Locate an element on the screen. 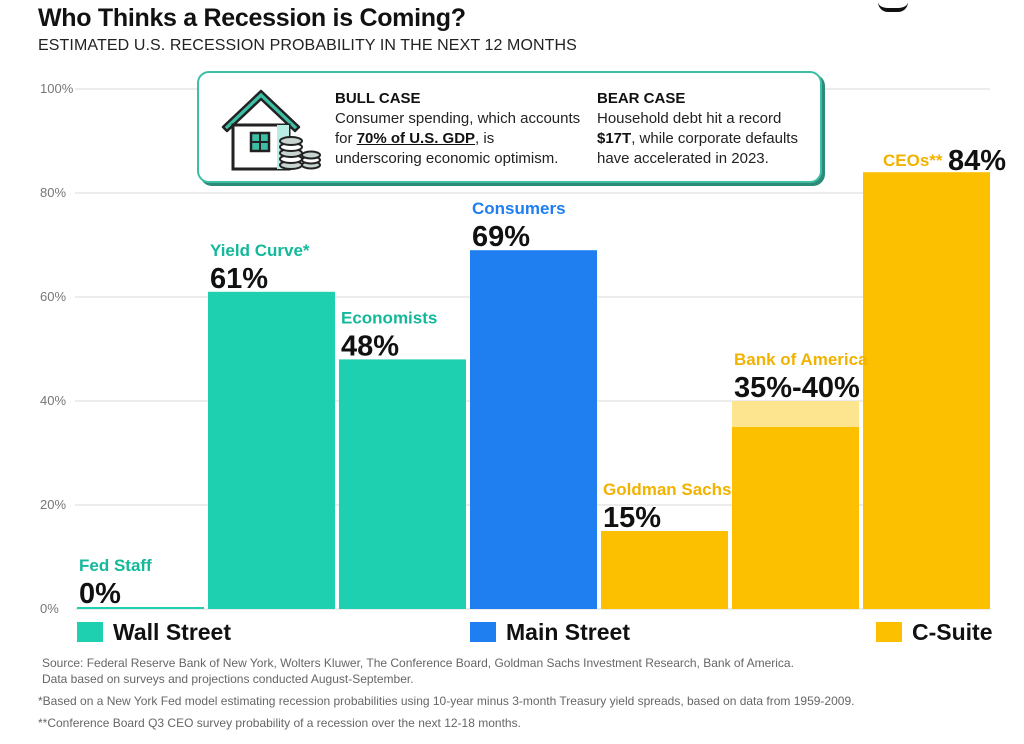 The height and width of the screenshot is (744, 1024). y-axis-ticks: 0% 20% 40% 60% 80% 100% is located at coordinates (57, 348).